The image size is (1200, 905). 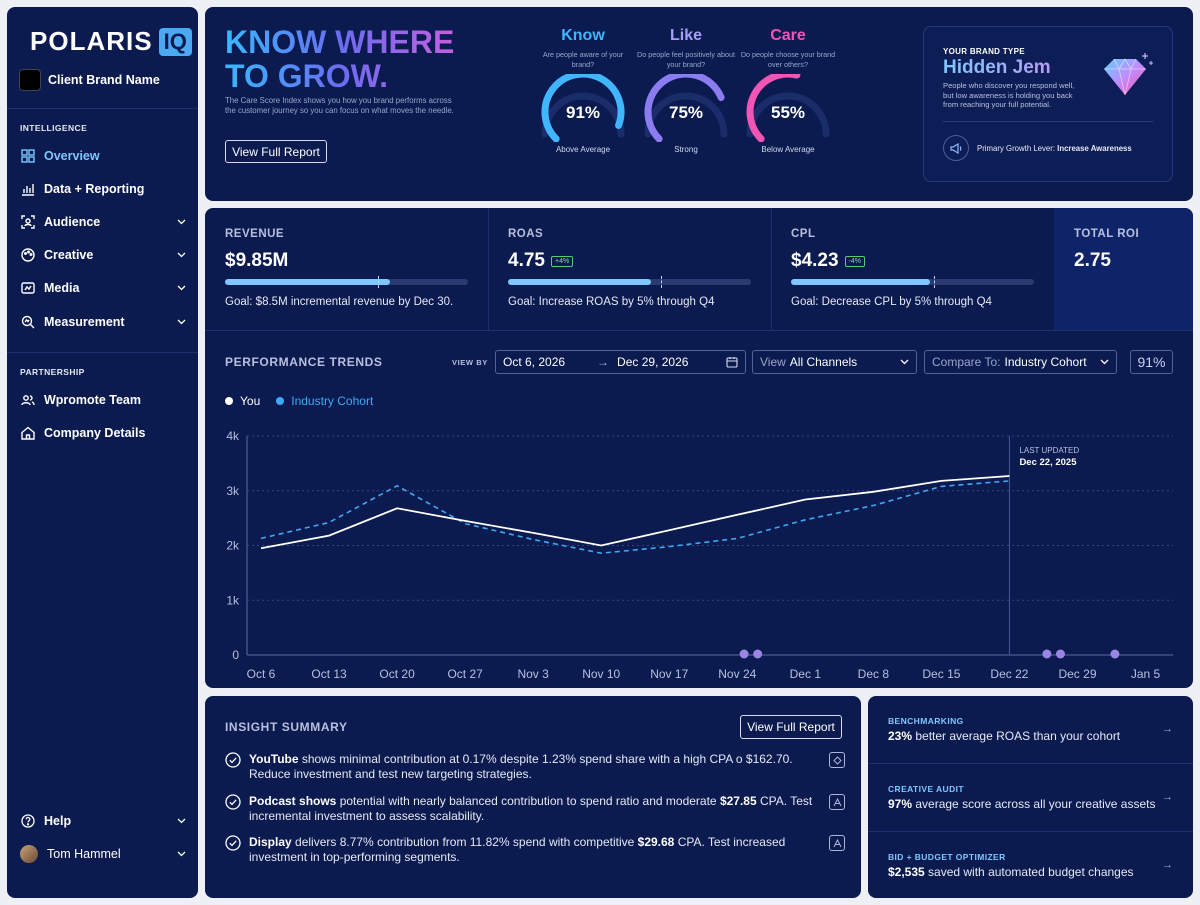 I want to click on last-updated-label: LAST UPDATED, so click(x=1049, y=450).